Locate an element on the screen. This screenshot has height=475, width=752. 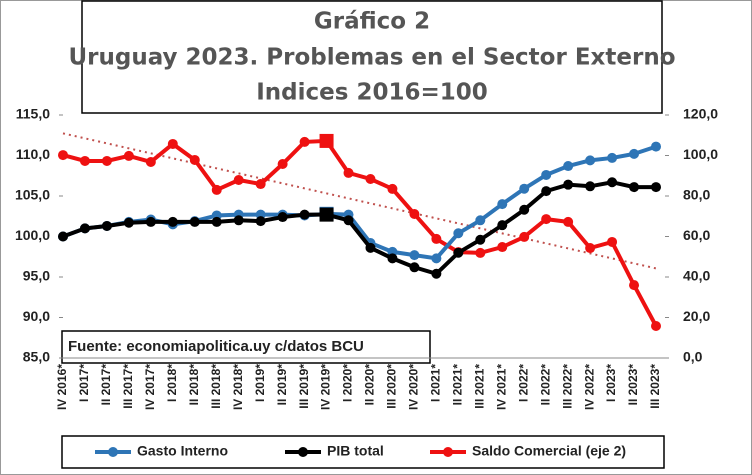
y-tick-label: 85,0 is located at coordinates (36, 357).